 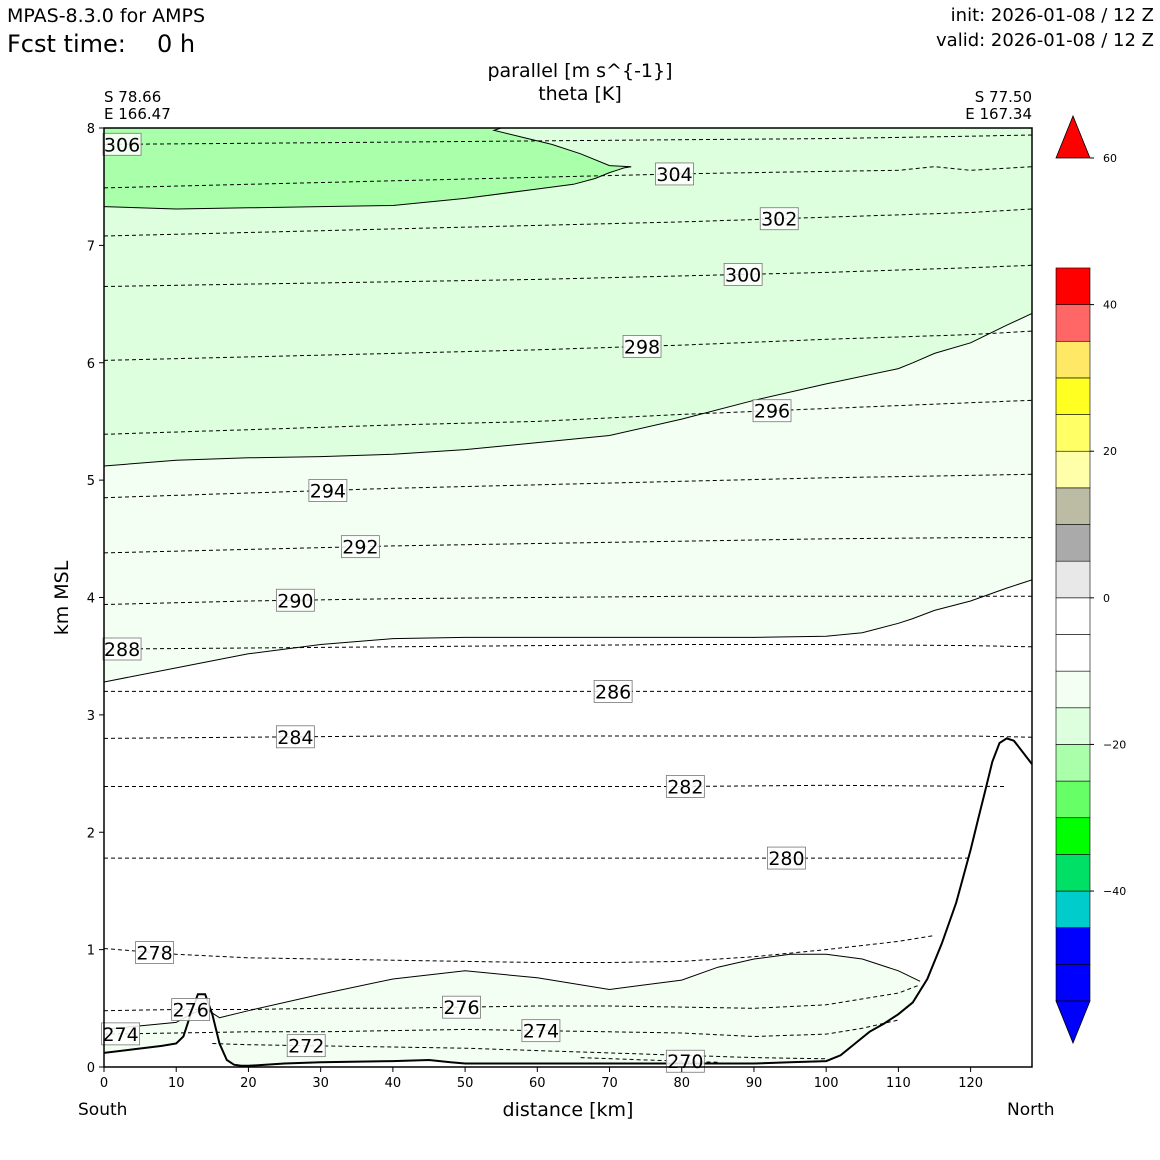 I want to click on theta-label: 294, so click(x=328, y=491).